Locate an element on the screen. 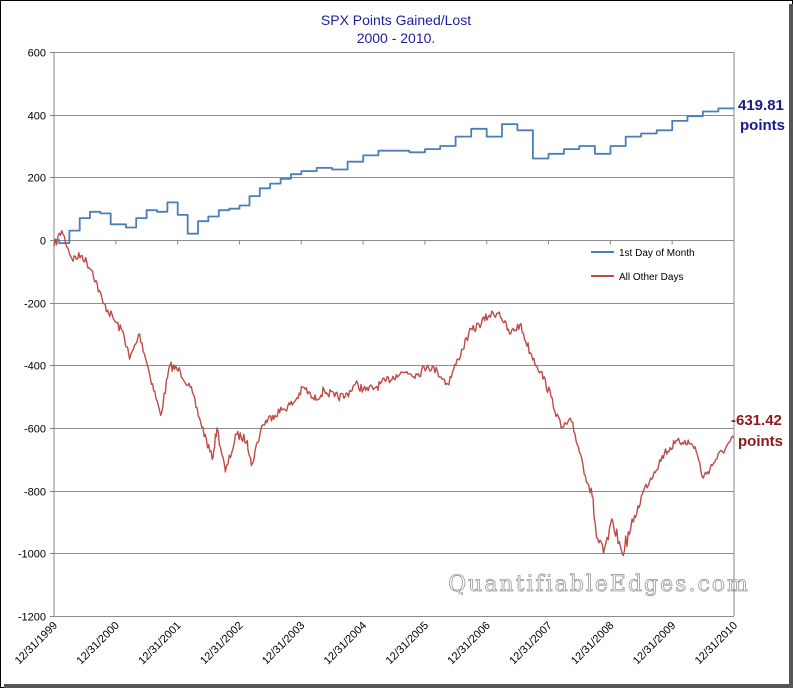 The image size is (793, 692). frame-shadow-right is located at coordinates (791, 346).